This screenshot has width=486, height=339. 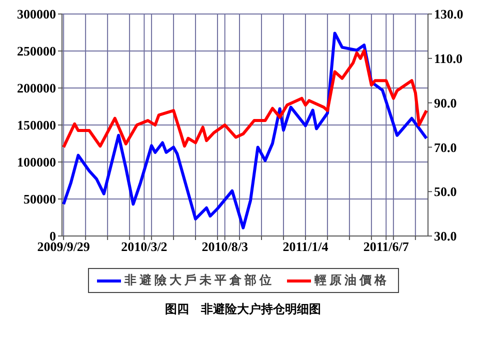 What do you see at coordinates (305, 246) in the screenshot?
I see `x-tick-label: 2011/1/4` at bounding box center [305, 246].